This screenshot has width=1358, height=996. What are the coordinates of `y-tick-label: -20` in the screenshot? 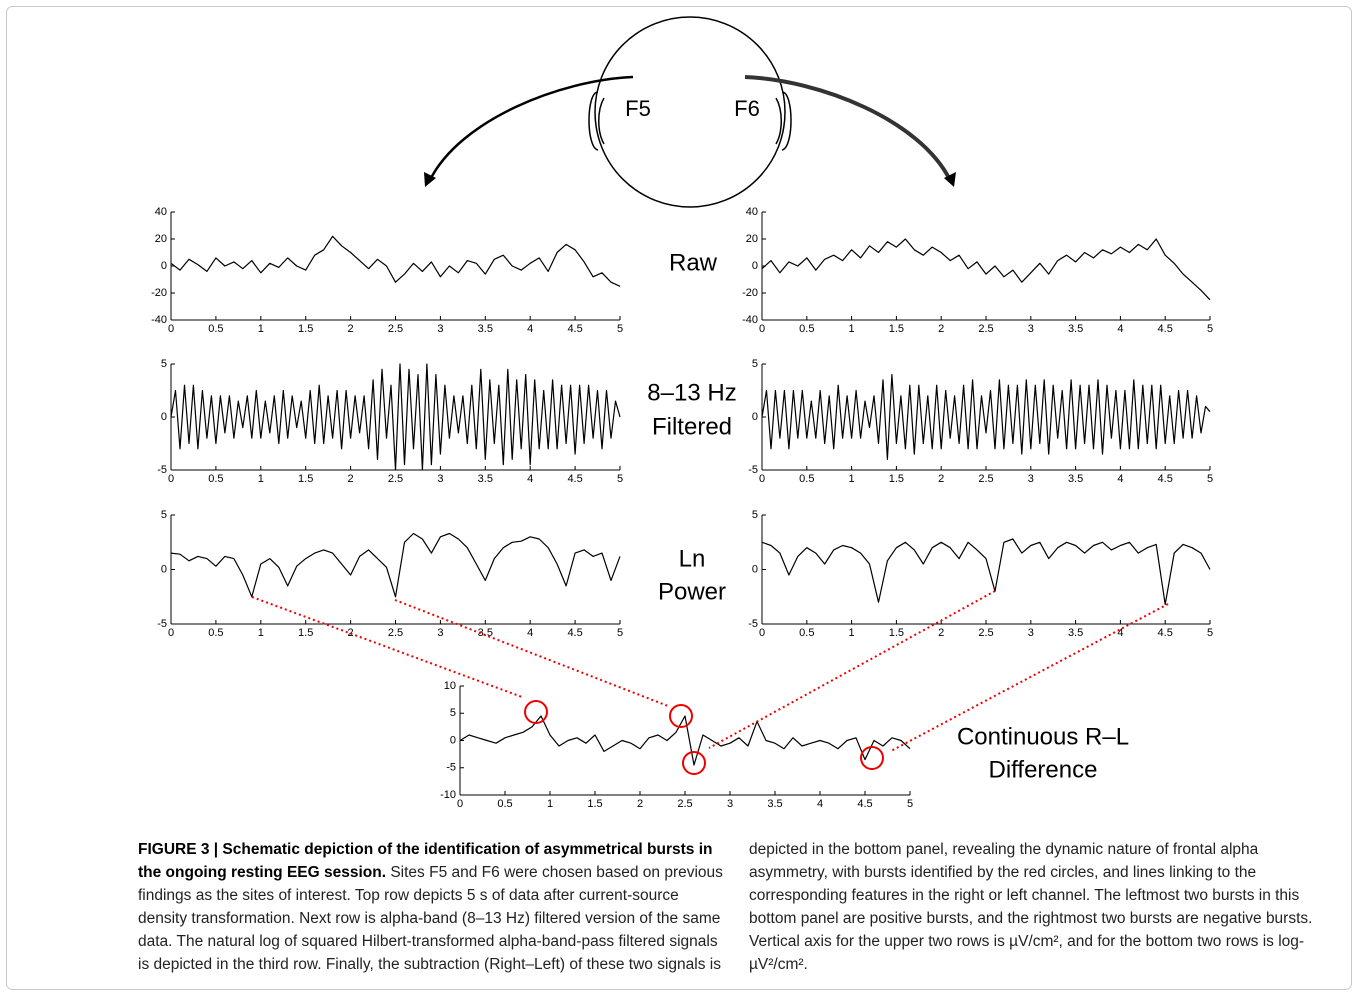 It's located at (750, 293).